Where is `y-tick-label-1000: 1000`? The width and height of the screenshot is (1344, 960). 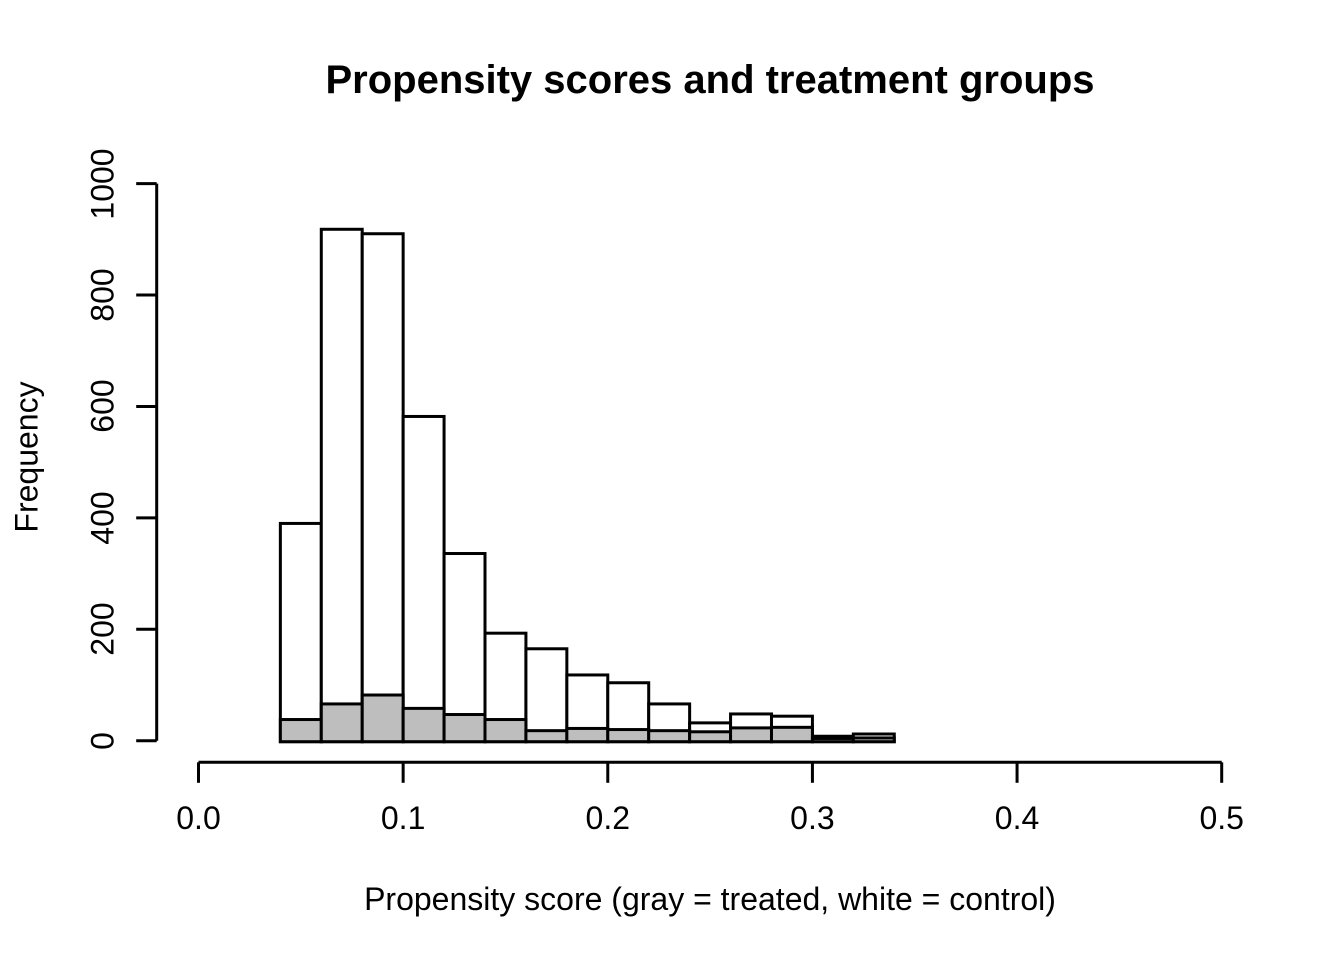
y-tick-label-1000: 1000 is located at coordinates (102, 184).